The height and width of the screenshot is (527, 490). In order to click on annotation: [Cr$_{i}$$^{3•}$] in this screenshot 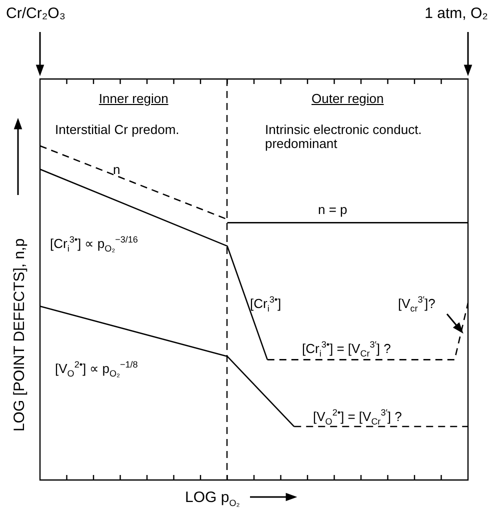, I will do `click(266, 304)`.